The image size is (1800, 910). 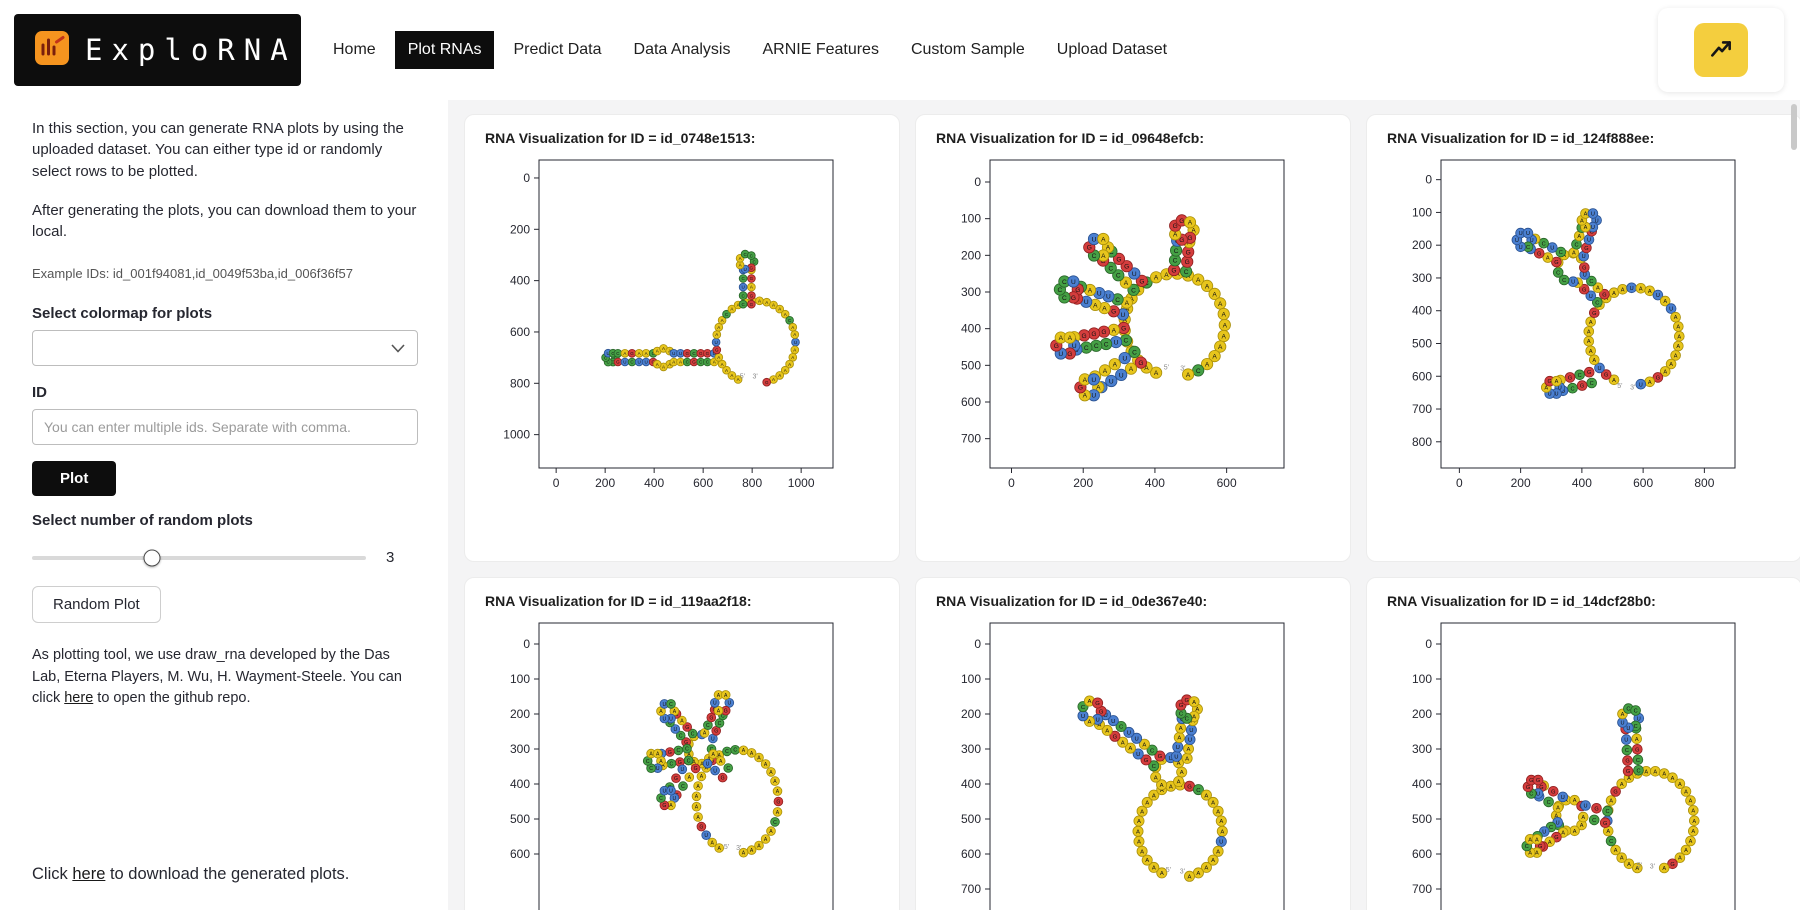 What do you see at coordinates (1794, 127) in the screenshot?
I see `scrollbar` at bounding box center [1794, 127].